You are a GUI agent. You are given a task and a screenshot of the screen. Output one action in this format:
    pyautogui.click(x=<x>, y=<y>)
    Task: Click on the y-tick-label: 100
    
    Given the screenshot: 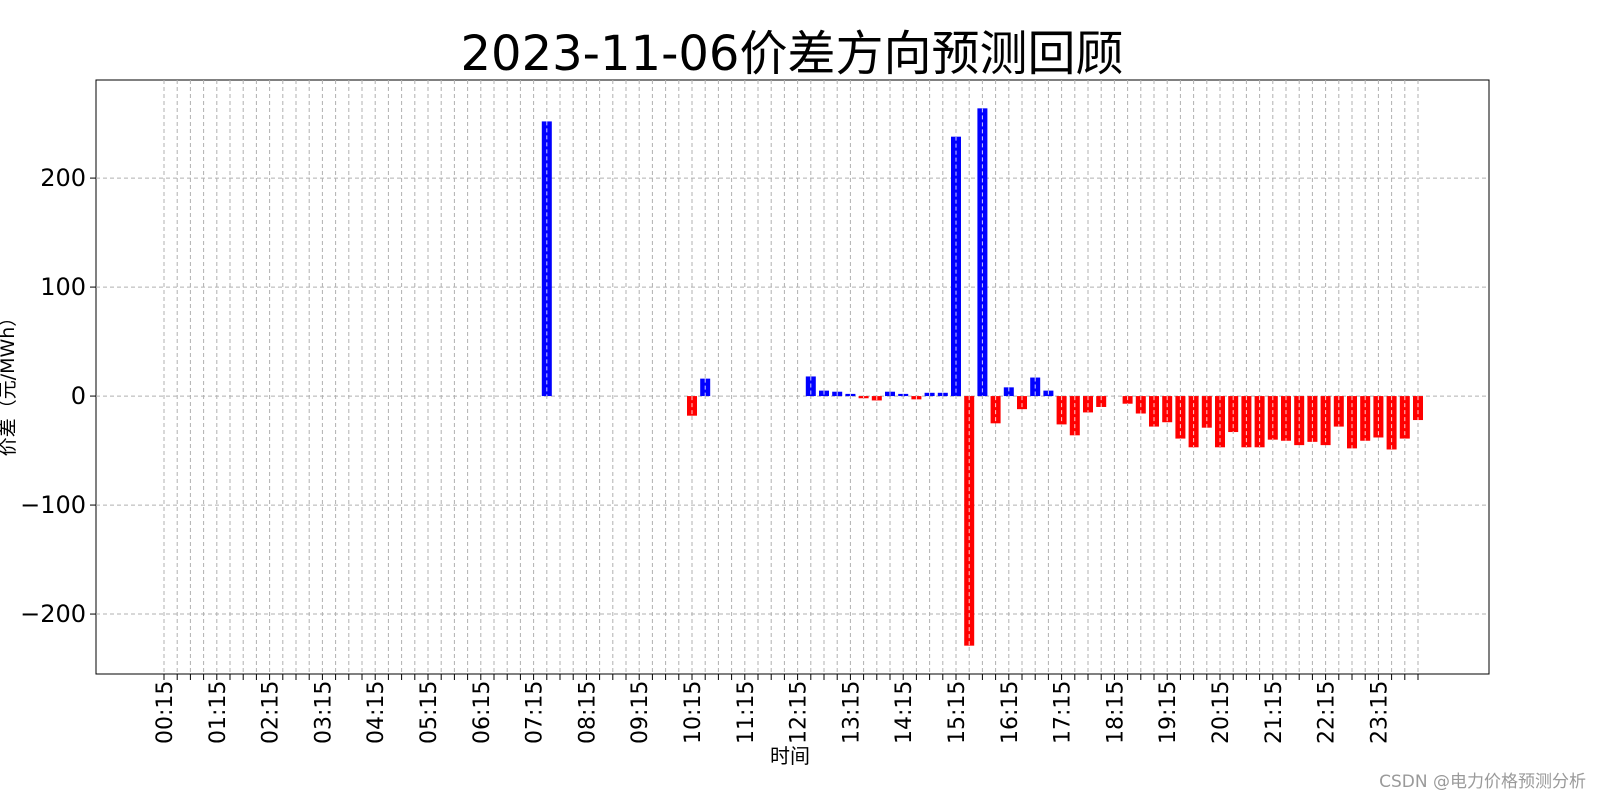 What is the action you would take?
    pyautogui.click(x=63, y=287)
    